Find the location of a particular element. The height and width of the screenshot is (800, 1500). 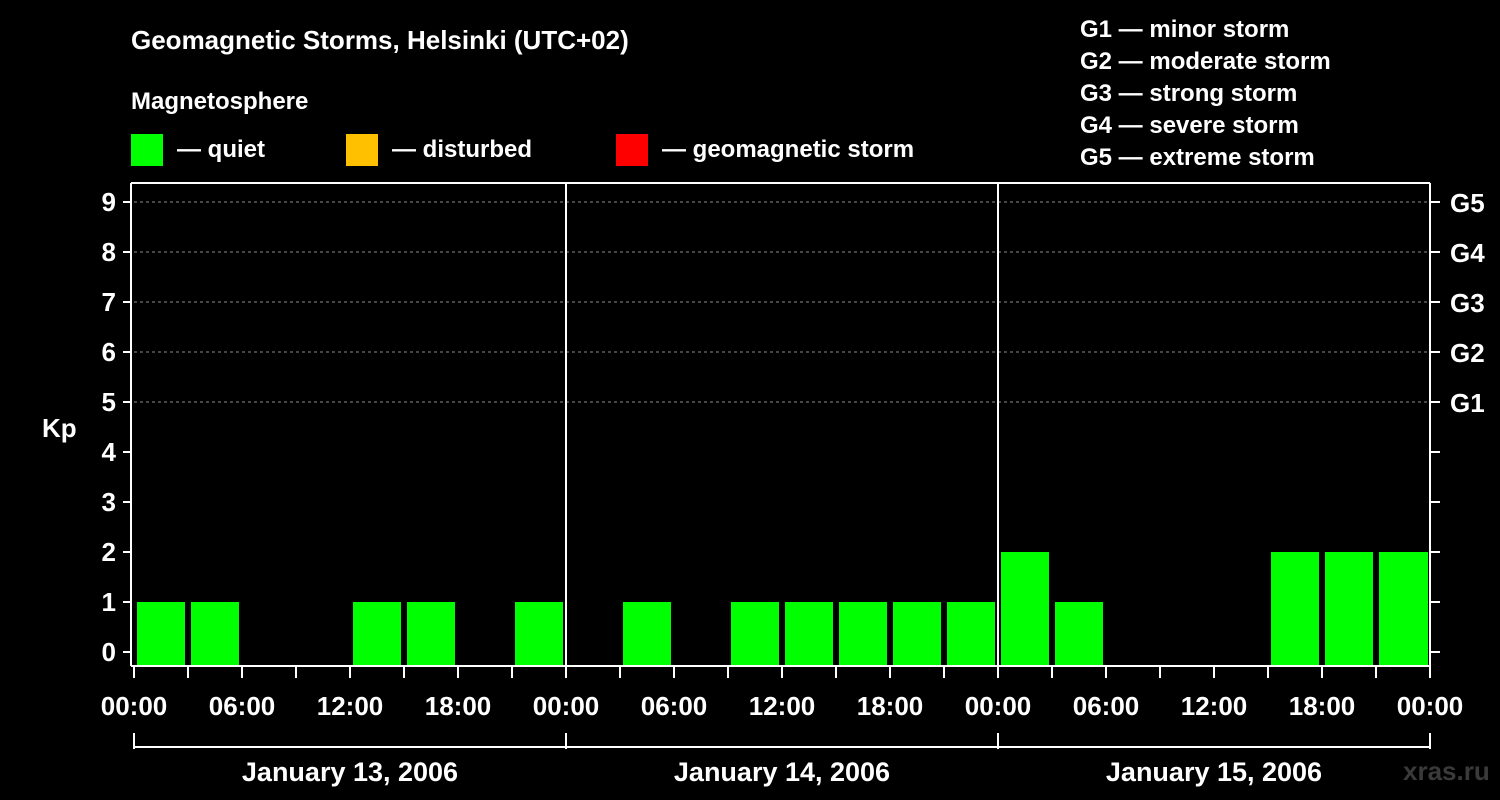

chart-title: Geomagnetic Storms, Helsinki (UTC+02) is located at coordinates (380, 40).